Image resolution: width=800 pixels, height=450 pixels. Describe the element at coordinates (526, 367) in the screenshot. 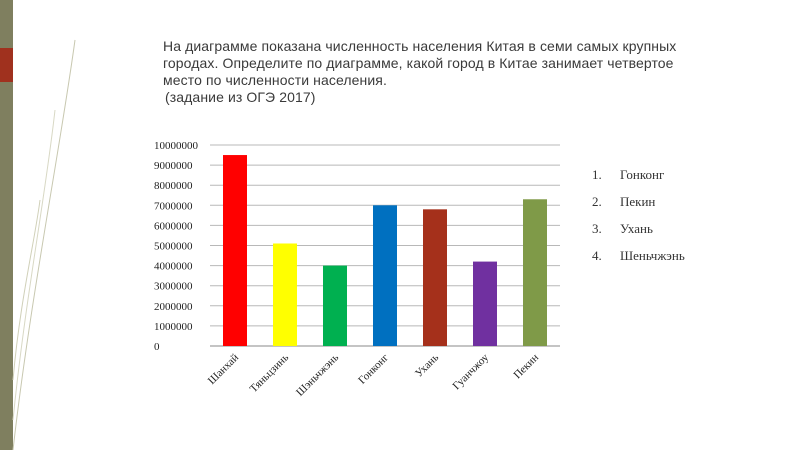

I see `x-category-label: Пекин` at that location.